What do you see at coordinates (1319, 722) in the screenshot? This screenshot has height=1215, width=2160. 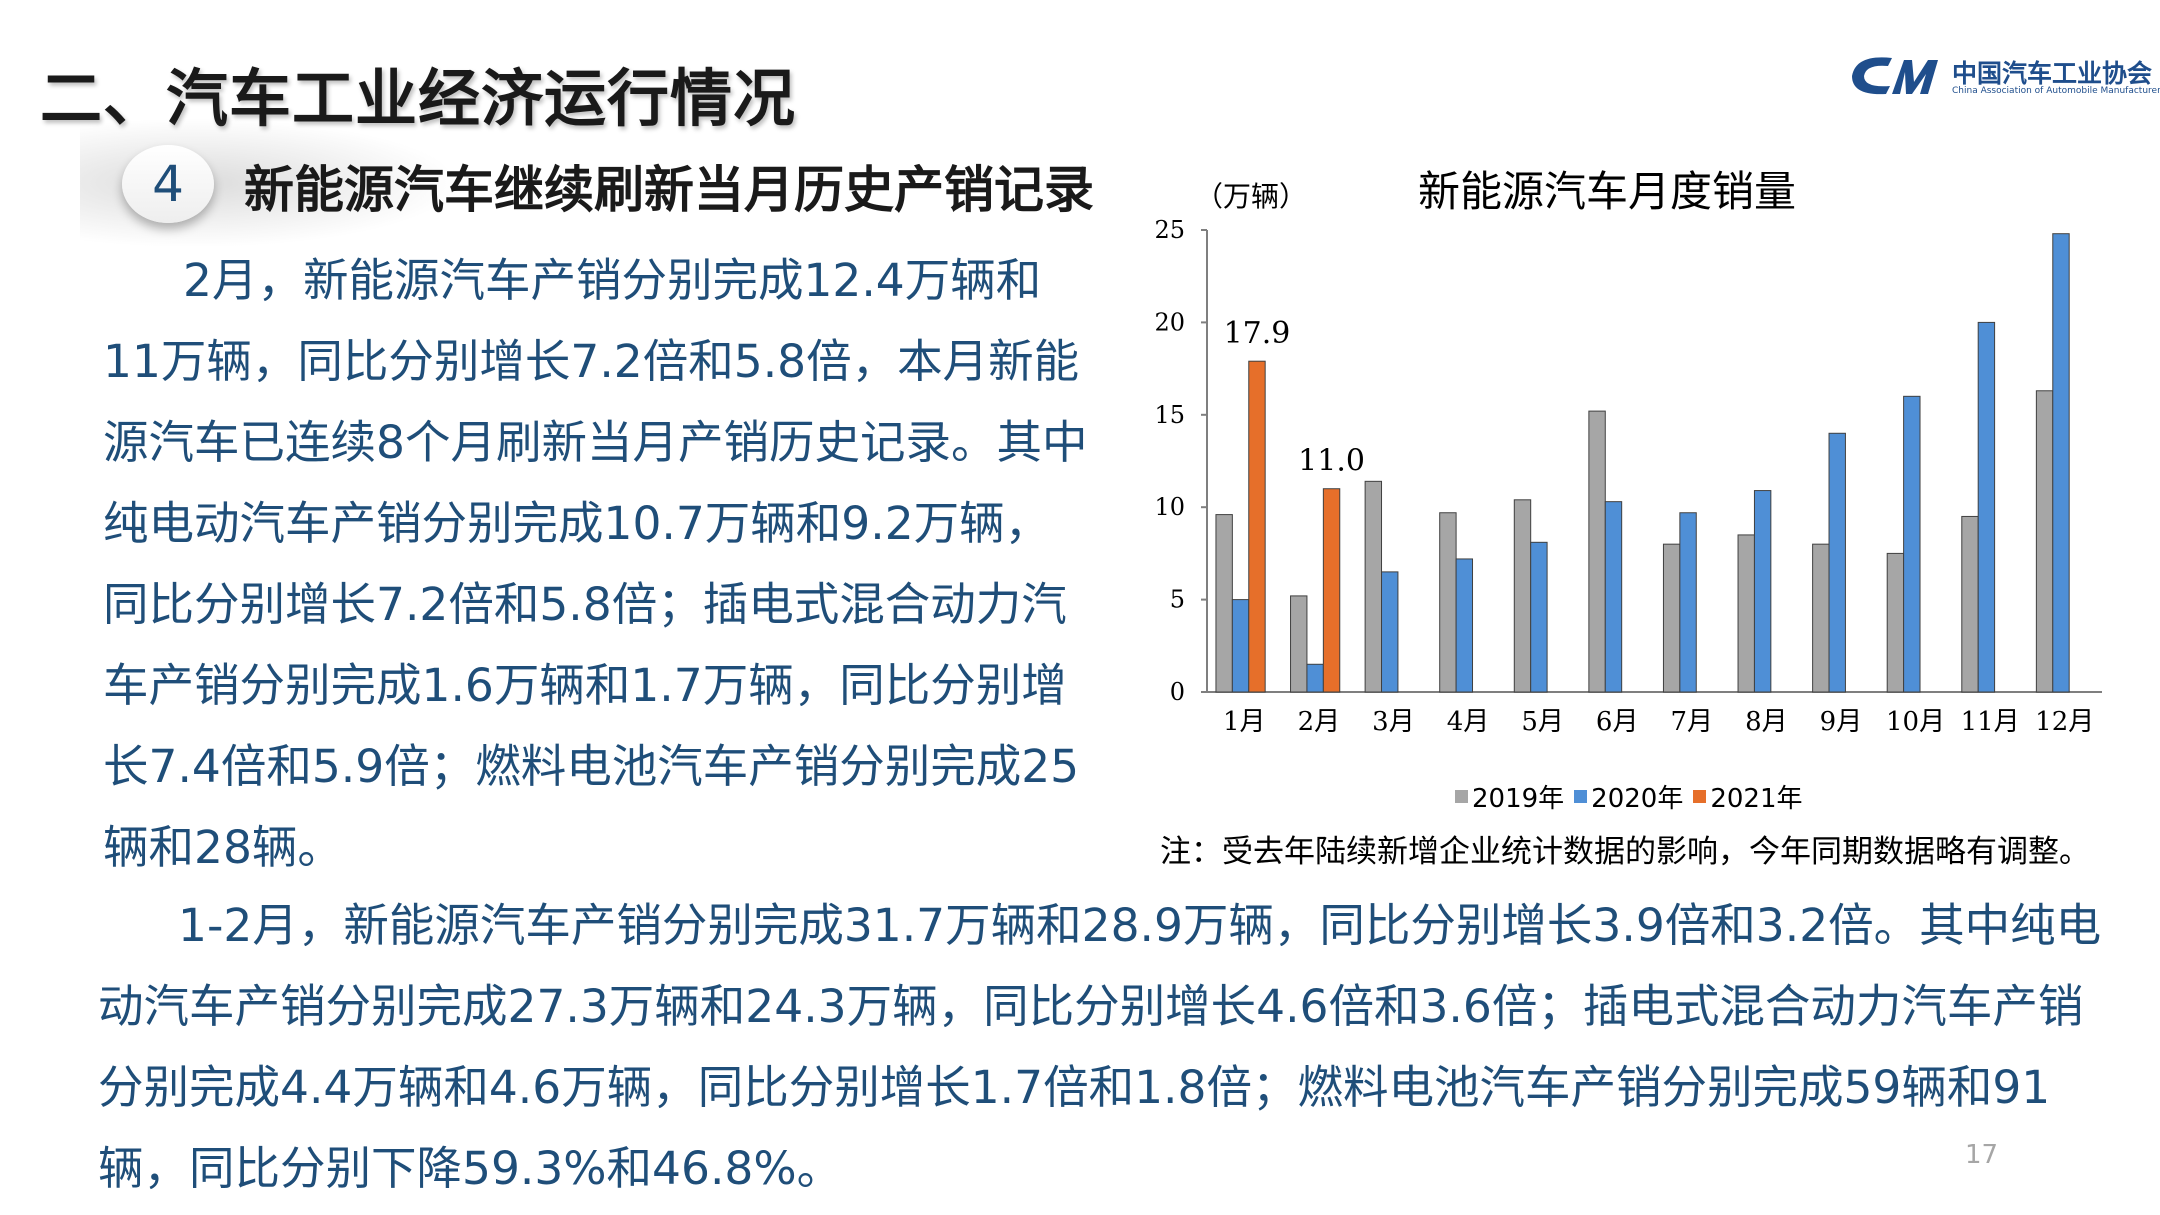 I see `x-tick-label: 2月` at bounding box center [1319, 722].